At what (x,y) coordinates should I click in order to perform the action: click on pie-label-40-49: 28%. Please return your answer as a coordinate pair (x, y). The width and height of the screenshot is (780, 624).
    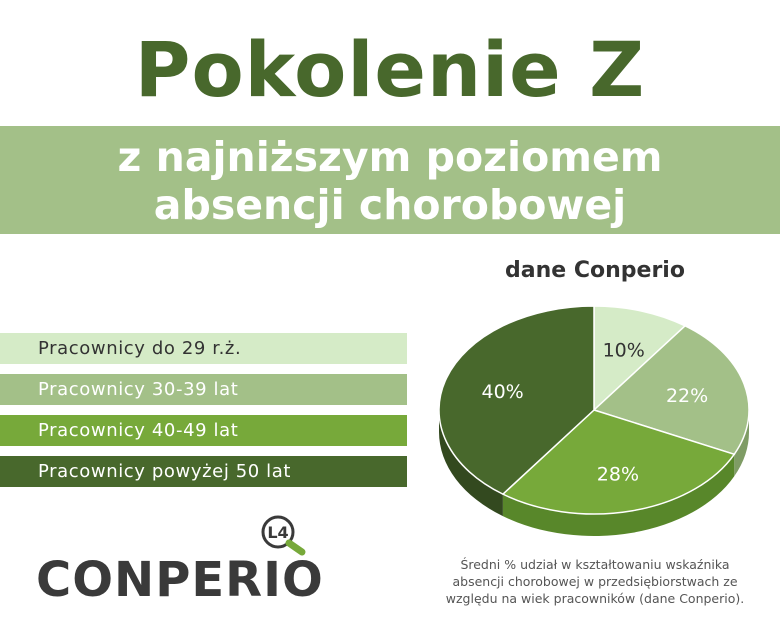
    Looking at the image, I should click on (618, 474).